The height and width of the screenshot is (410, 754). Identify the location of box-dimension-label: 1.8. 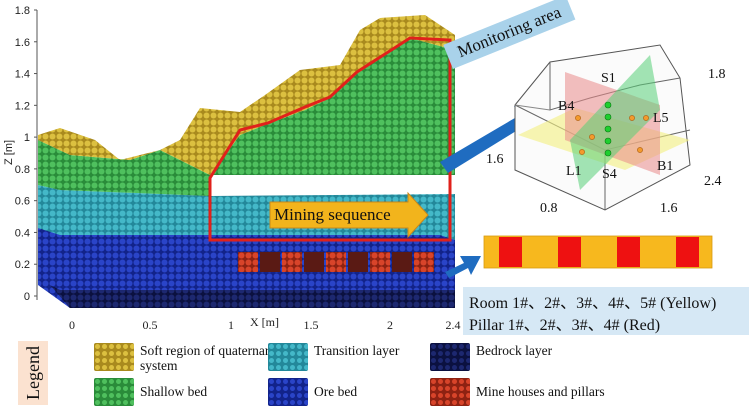
(717, 74).